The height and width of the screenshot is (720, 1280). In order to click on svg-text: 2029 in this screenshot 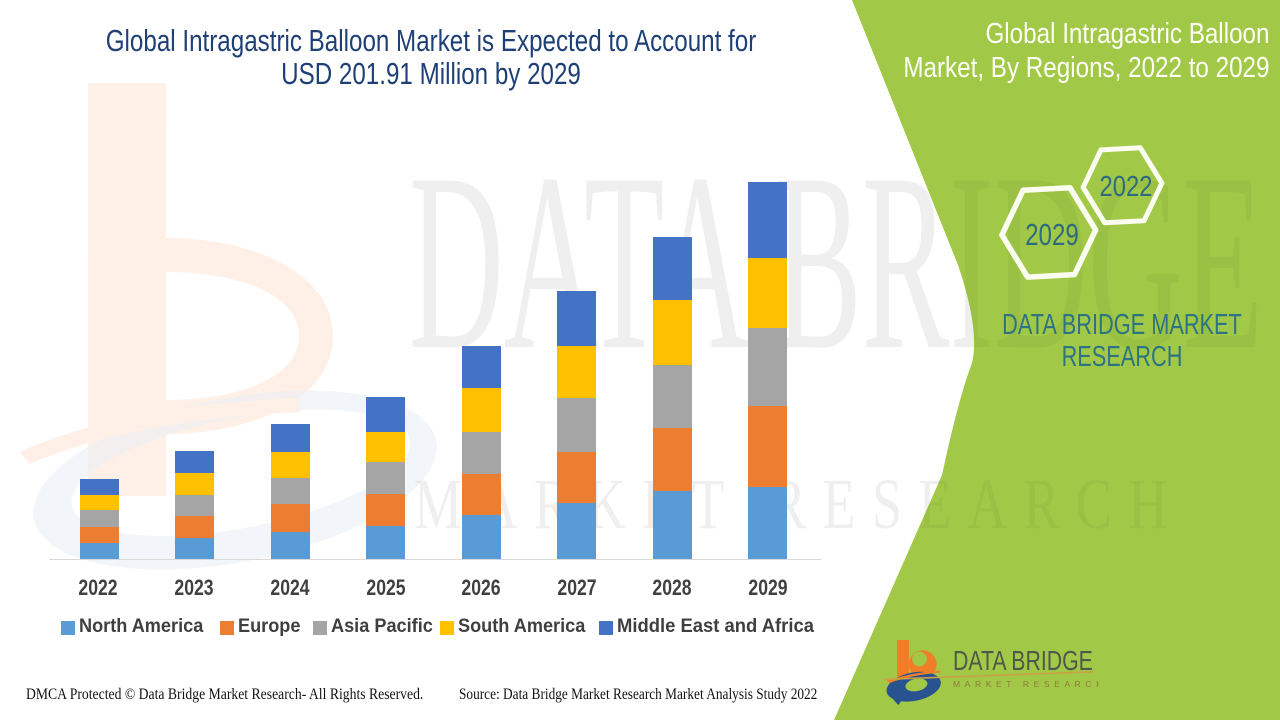, I will do `click(1052, 234)`.